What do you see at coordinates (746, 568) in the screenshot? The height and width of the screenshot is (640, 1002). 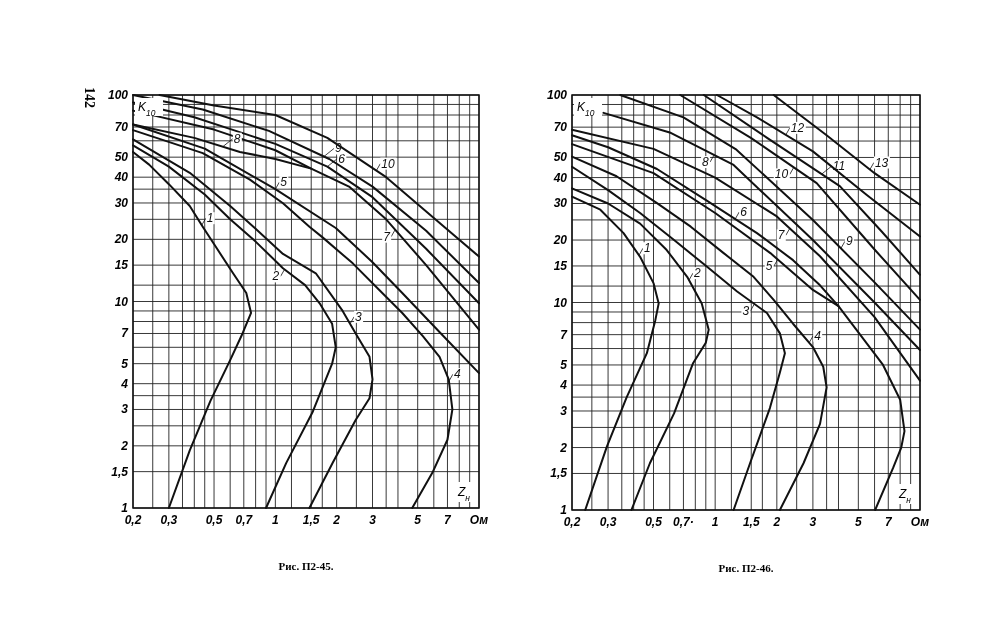 I see `text: Рис. П2-46.` at bounding box center [746, 568].